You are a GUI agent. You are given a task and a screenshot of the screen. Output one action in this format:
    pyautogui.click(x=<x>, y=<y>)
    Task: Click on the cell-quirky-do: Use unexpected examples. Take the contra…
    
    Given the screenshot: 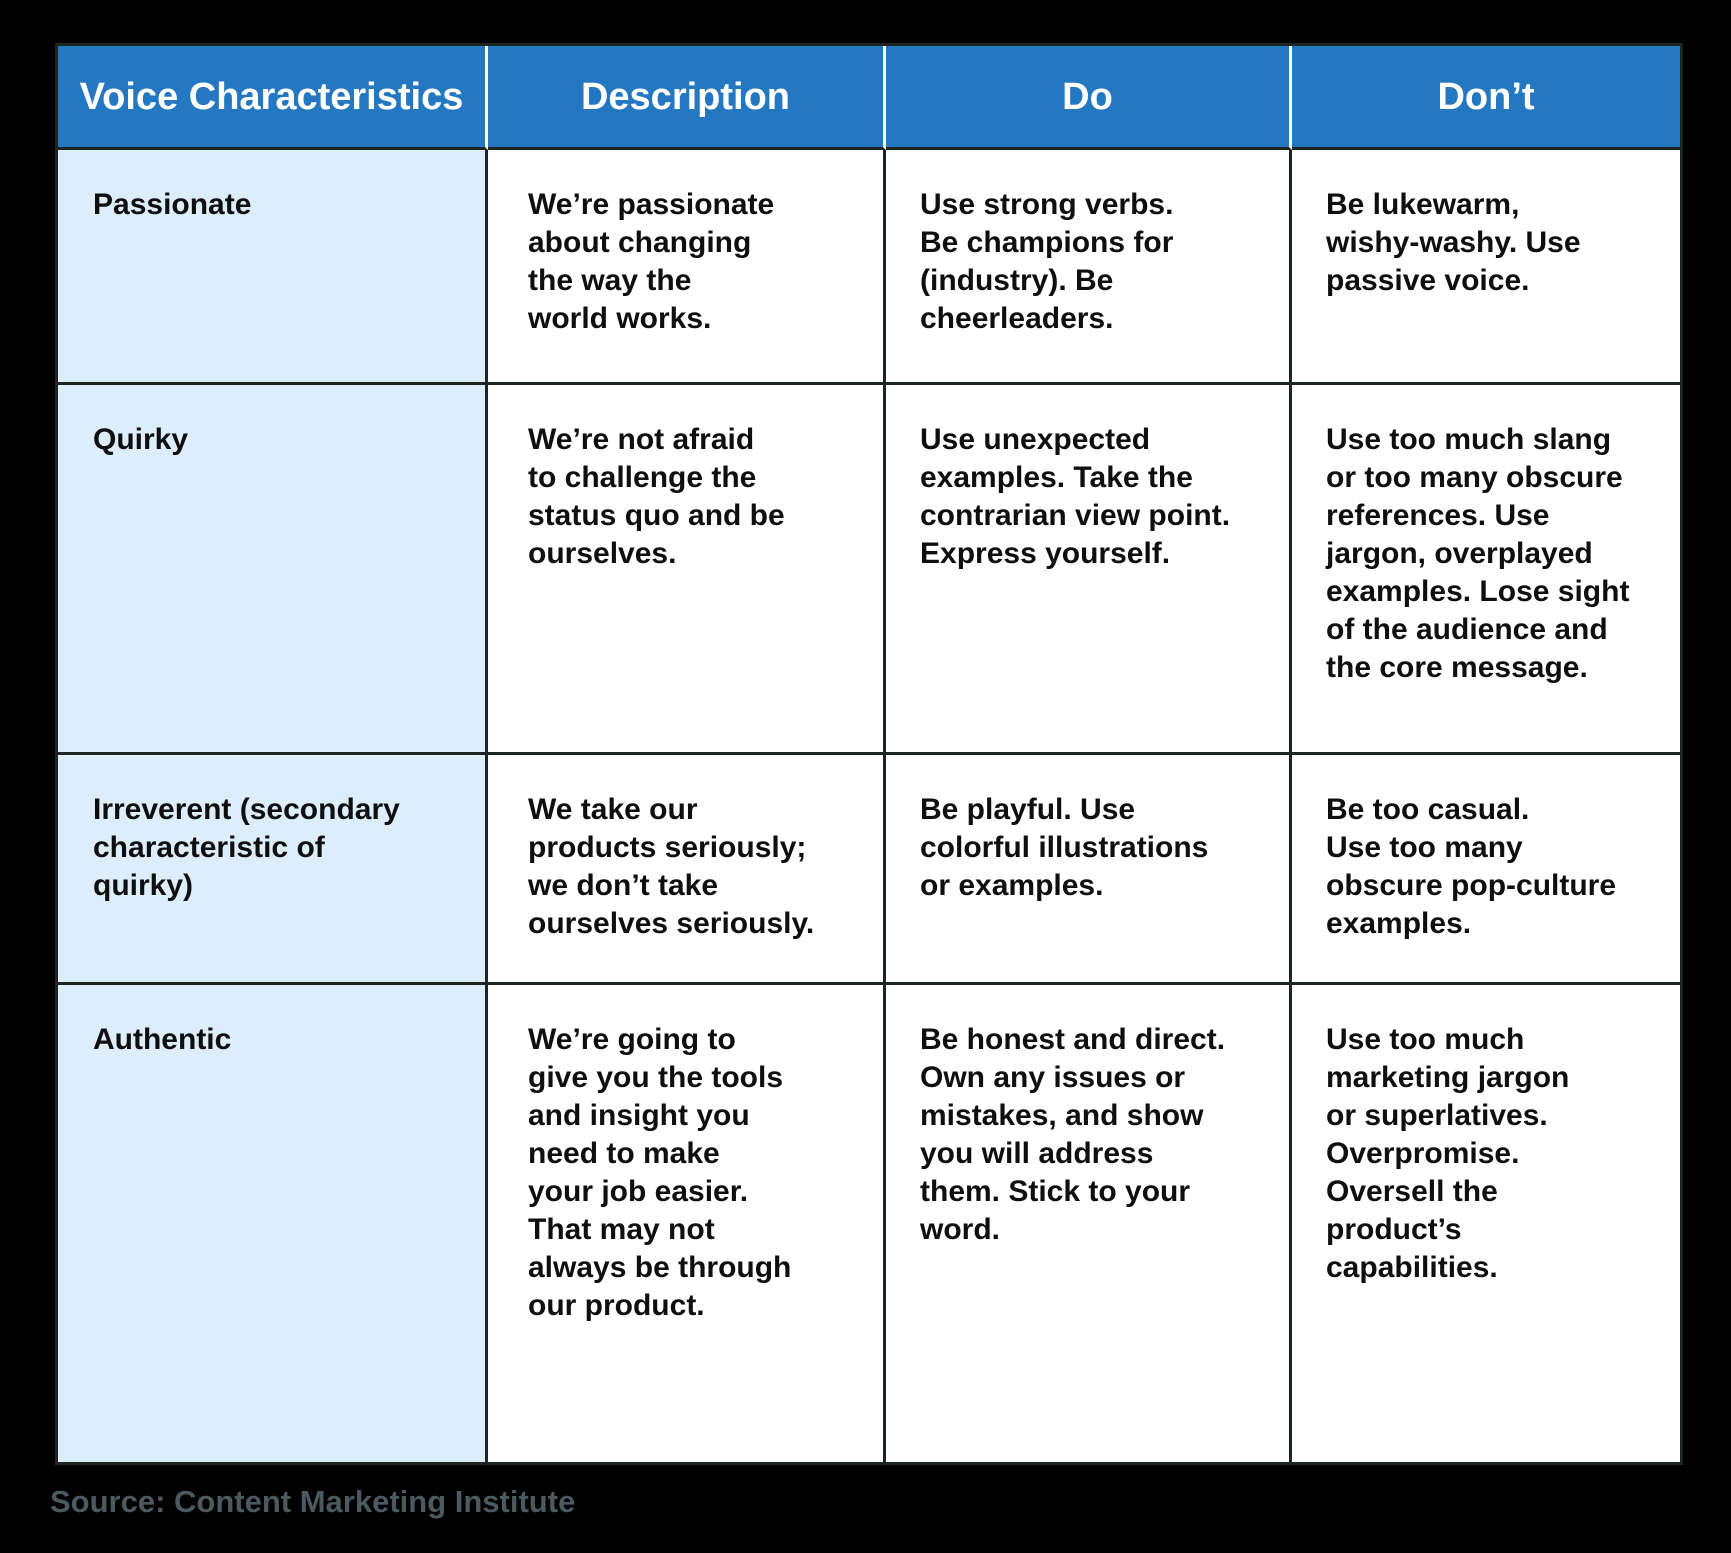 What is the action you would take?
    pyautogui.click(x=1089, y=570)
    